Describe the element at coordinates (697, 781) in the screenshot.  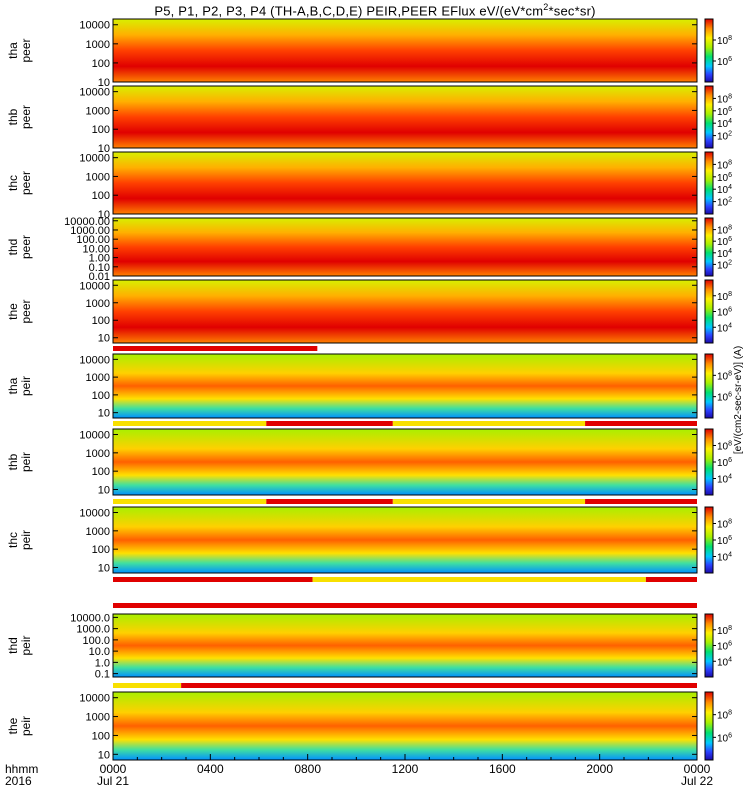
I see `x-date-label-end: Jul 22` at that location.